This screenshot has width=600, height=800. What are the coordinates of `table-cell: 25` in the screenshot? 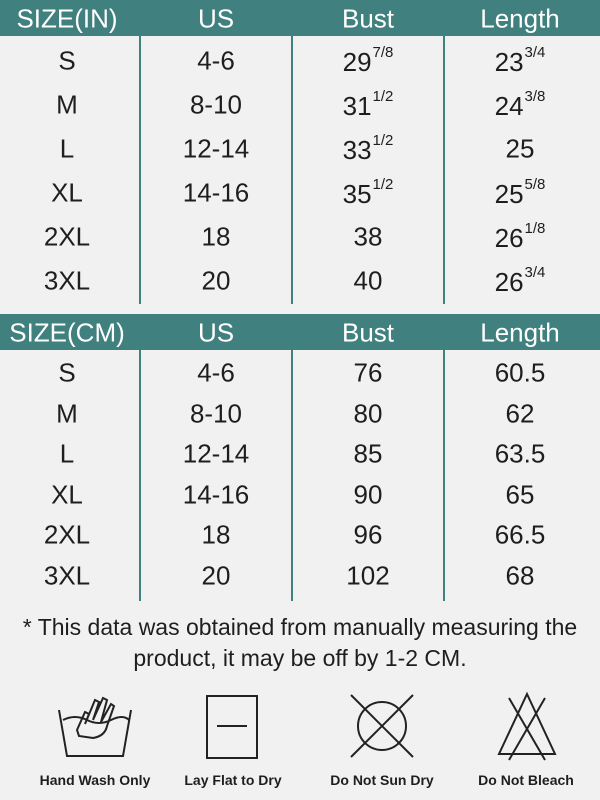 It's located at (520, 148).